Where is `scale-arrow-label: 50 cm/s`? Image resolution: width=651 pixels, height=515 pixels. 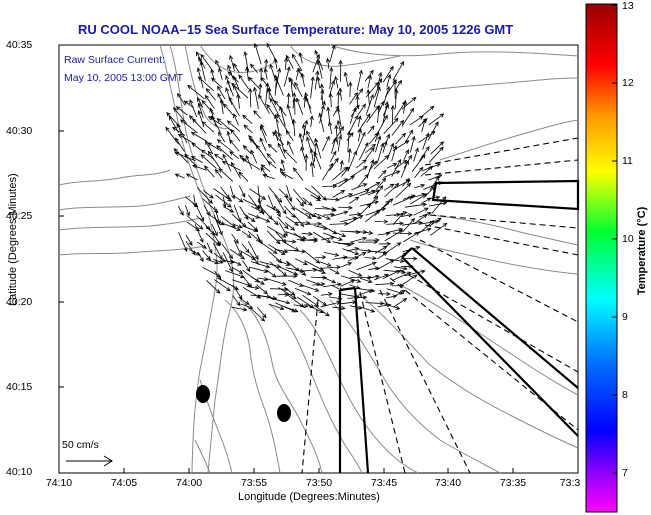 scale-arrow-label: 50 cm/s is located at coordinates (80, 445).